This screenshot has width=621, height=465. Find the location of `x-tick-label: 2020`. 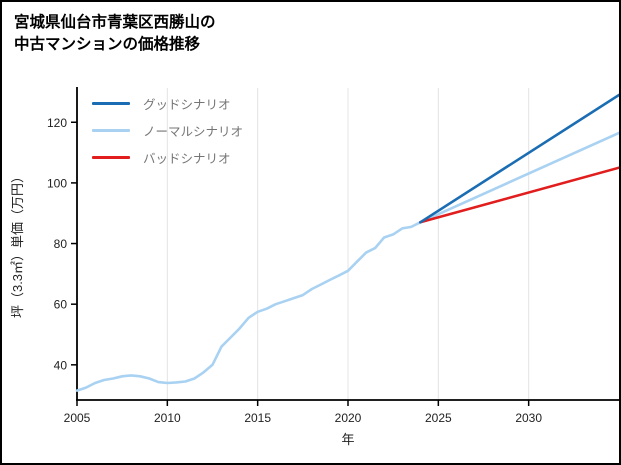

x-tick-label: 2020 is located at coordinates (348, 418).